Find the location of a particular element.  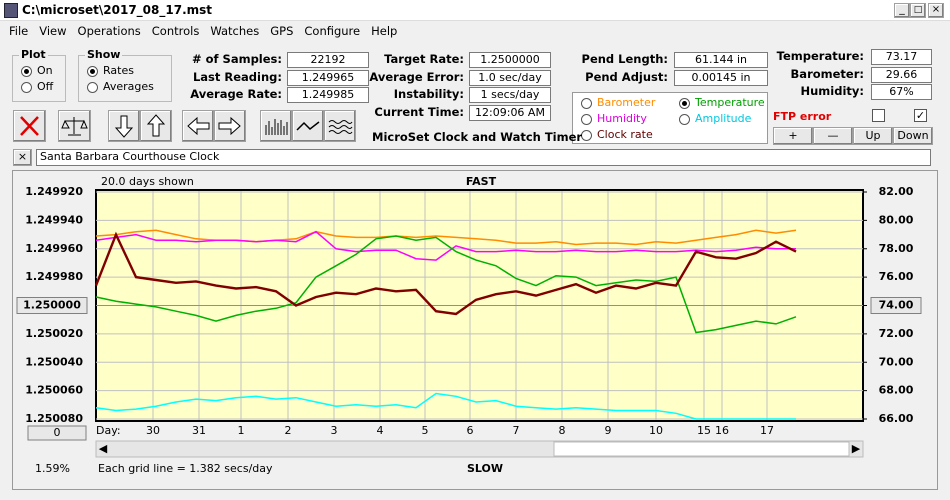

button: Up is located at coordinates (873, 136).